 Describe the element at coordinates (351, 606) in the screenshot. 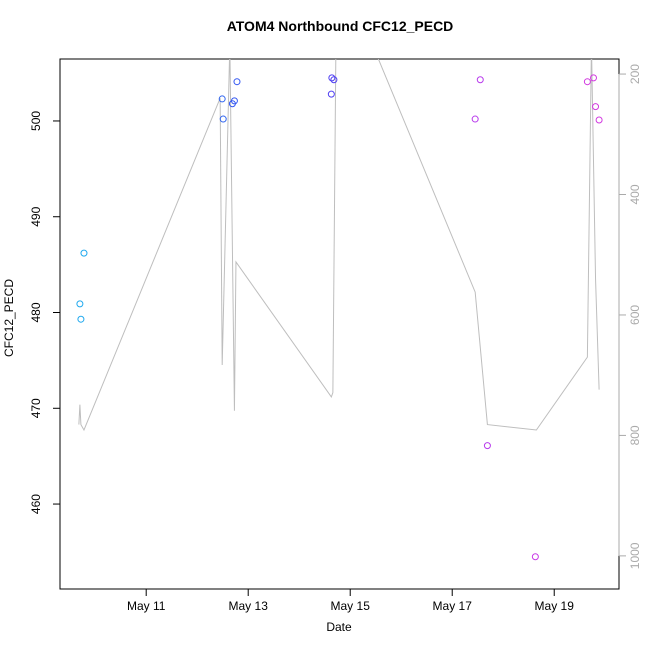

I see `x-tick-label: May 15` at that location.